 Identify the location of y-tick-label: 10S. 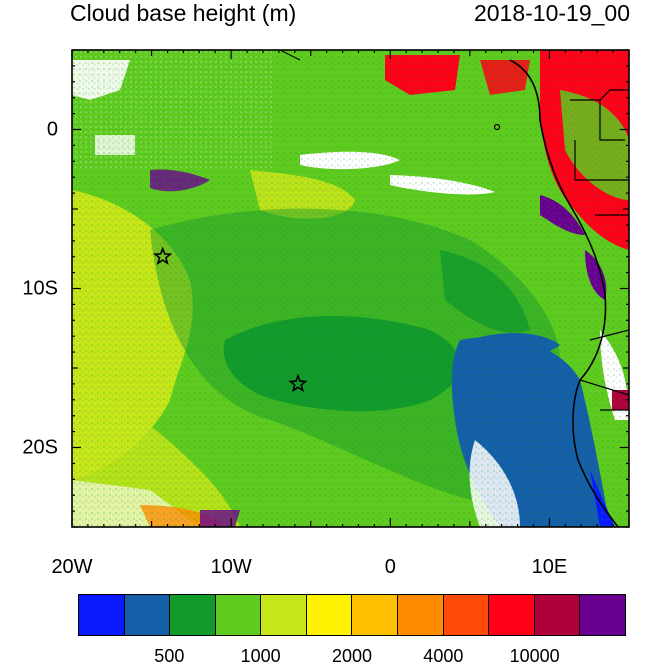
(40, 288).